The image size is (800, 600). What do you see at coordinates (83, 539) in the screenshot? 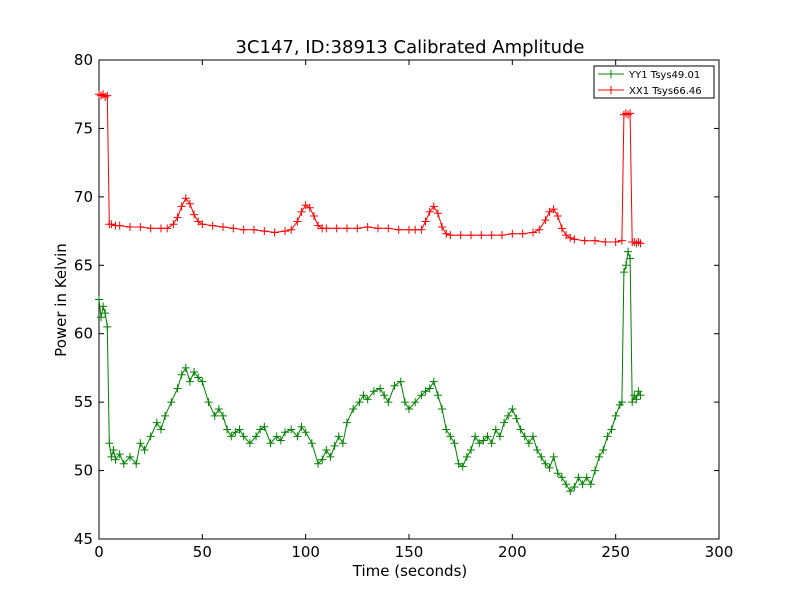
I see `y-tick-label: 45` at bounding box center [83, 539].